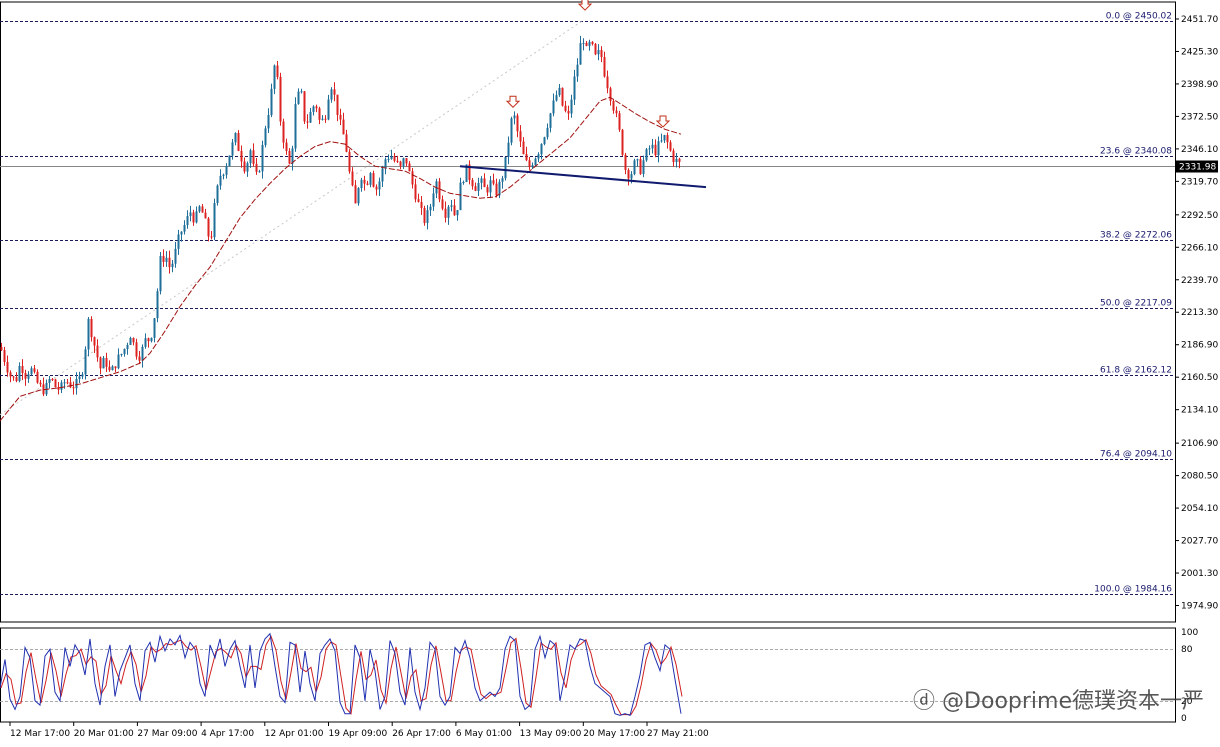 This screenshot has width=1220, height=747. I want to click on current-price-label: 2331.98, so click(1197, 168).